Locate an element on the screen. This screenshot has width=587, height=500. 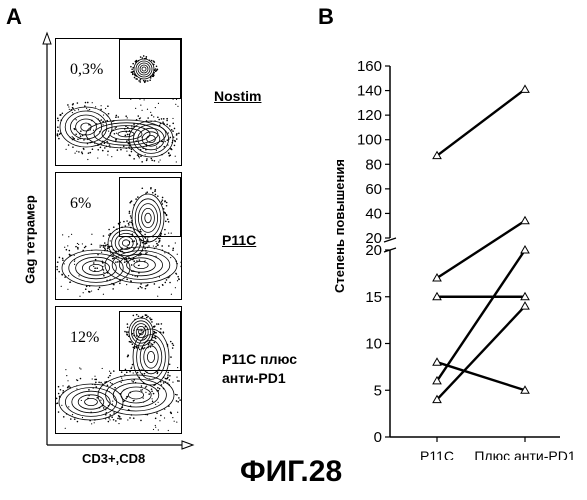
series-line is located at coordinates (481, 122).